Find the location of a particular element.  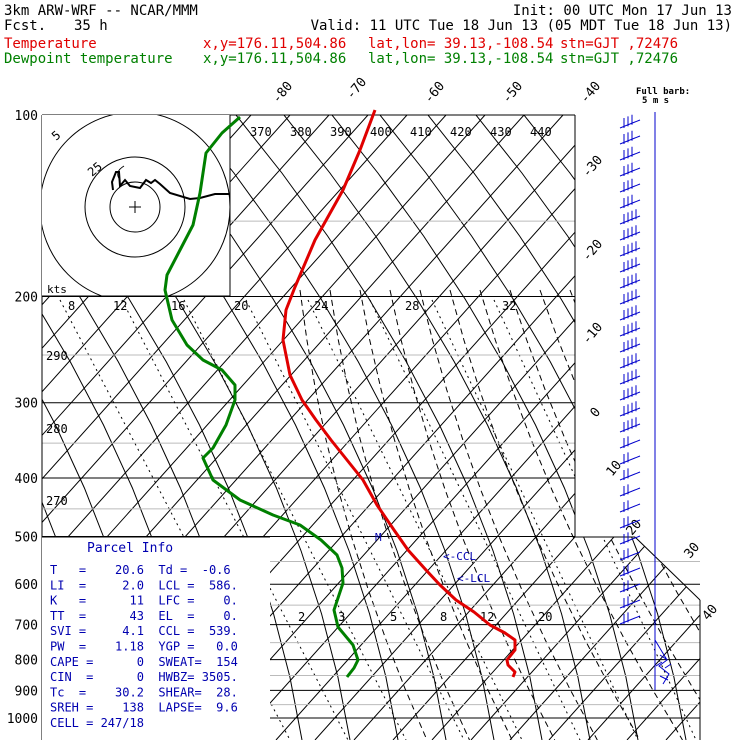

mixing-ratio-label: 12 is located at coordinates (120, 306).